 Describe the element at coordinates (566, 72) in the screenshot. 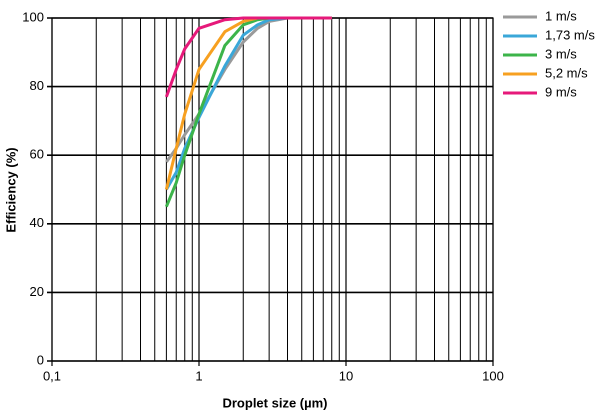

I see `legend-label: 5,2 m/s` at that location.